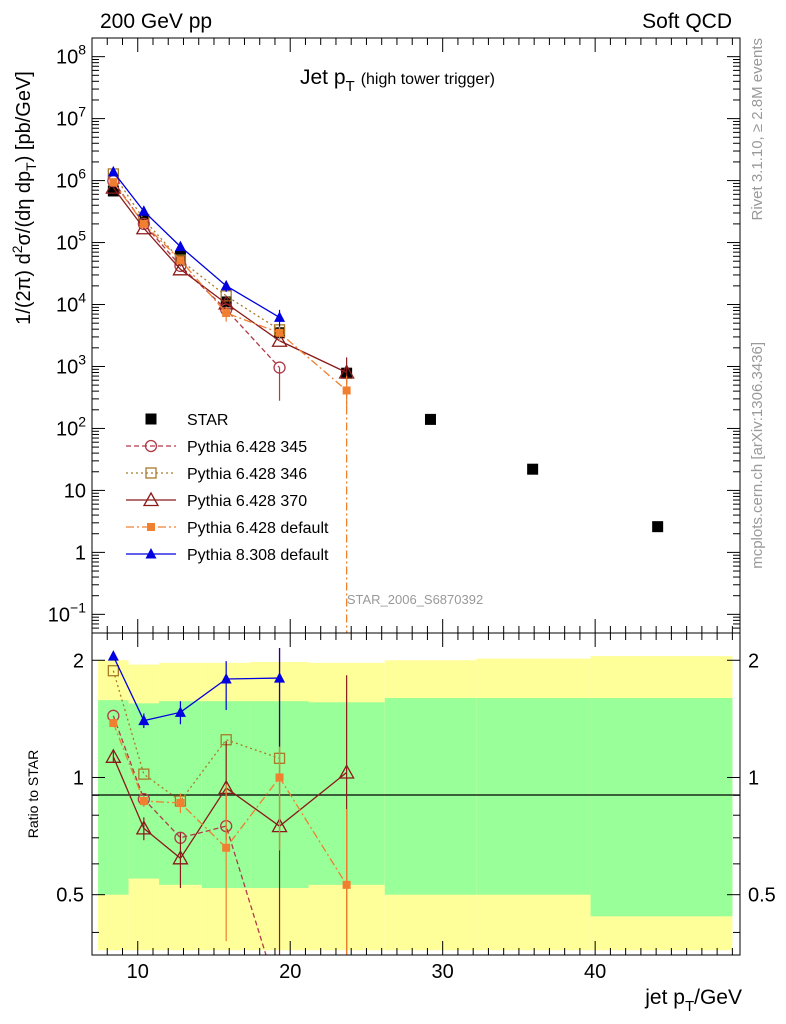  I want to click on legend-entry-pythia-6-428-default: Pythia 6.428 default, so click(227, 528).